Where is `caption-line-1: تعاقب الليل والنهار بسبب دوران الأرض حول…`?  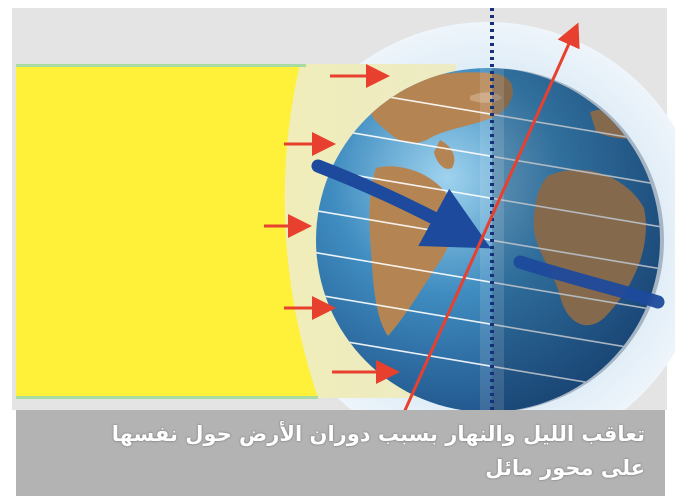
caption-line-1: تعاقب الليل والنهار بسبب دوران الأرض حول… is located at coordinates (378, 434).